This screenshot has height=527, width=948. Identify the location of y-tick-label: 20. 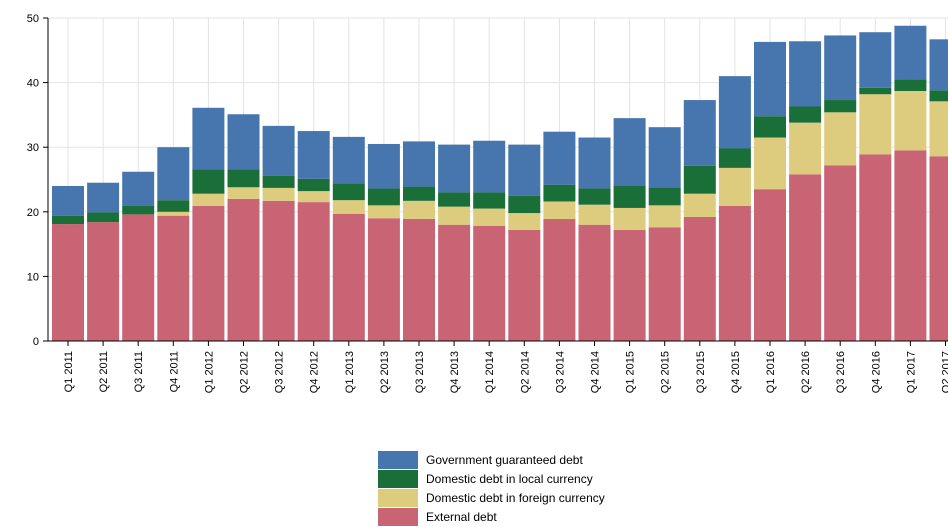
(33, 213).